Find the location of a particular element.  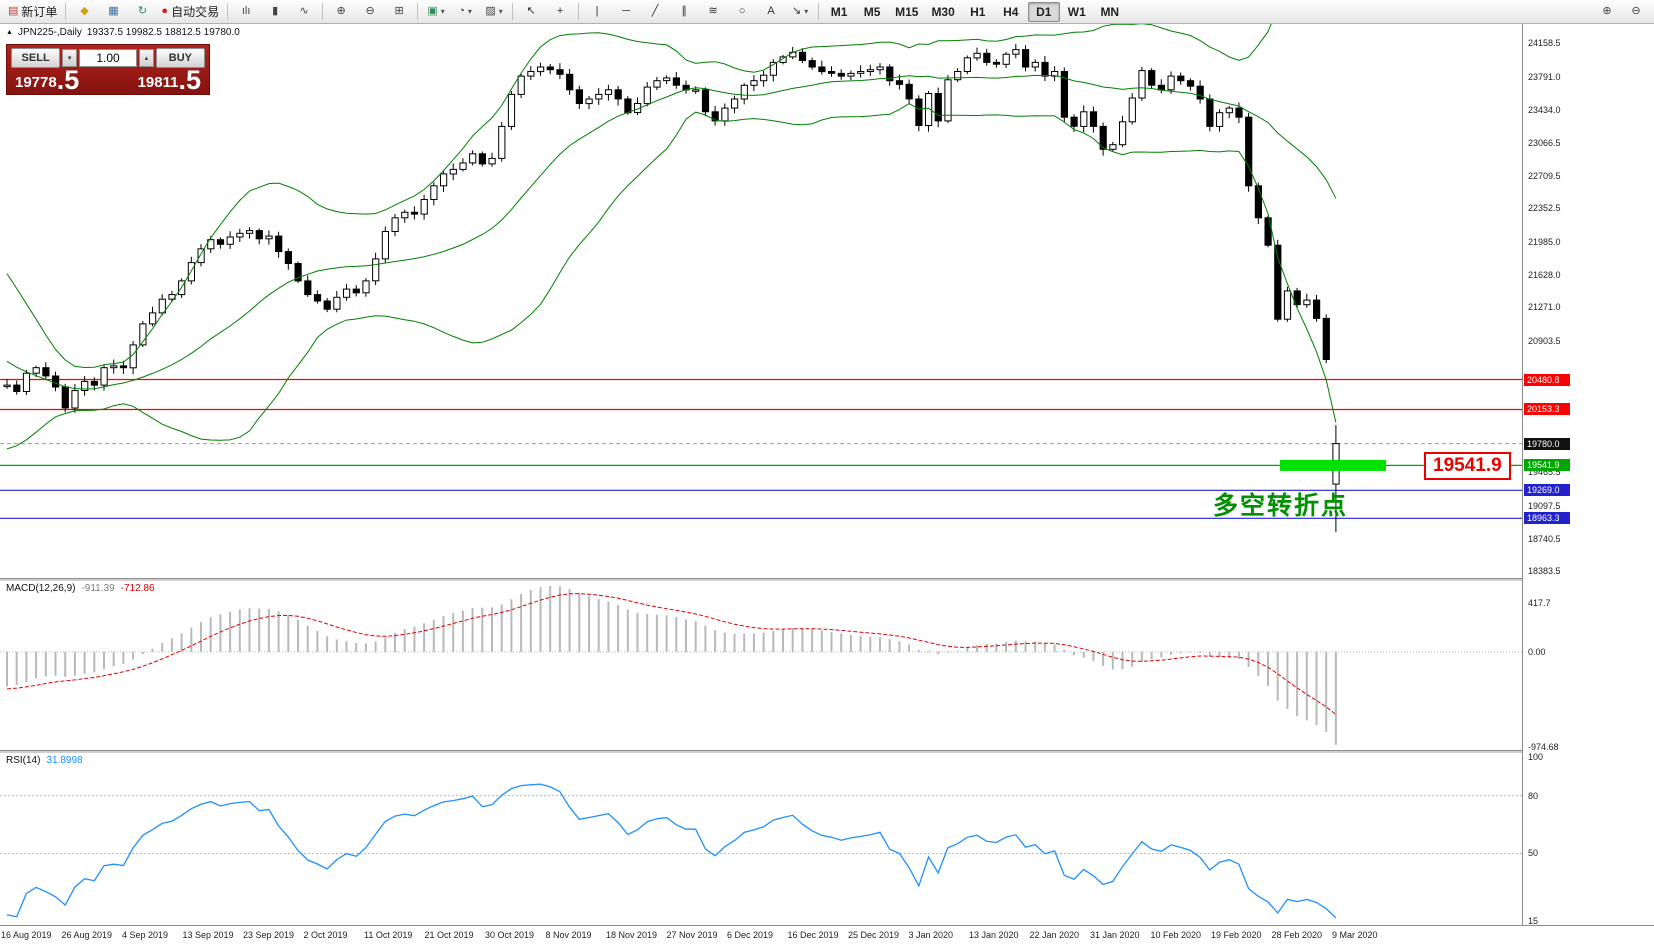

templates-button: ▨ ▾ is located at coordinates (494, 12).